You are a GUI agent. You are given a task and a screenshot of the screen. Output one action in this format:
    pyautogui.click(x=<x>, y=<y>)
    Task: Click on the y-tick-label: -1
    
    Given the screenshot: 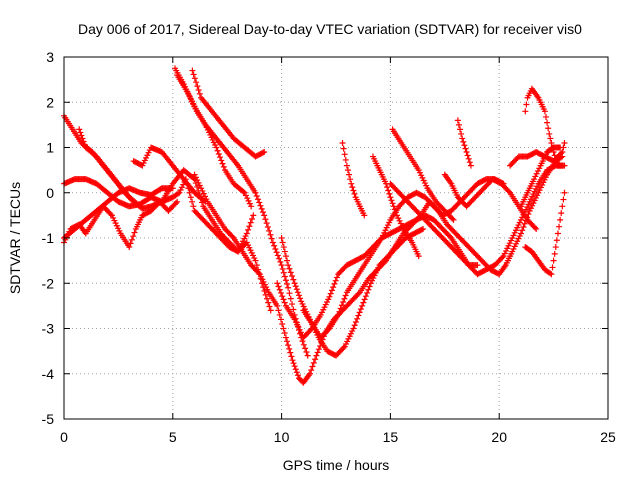 What is the action you would take?
    pyautogui.click(x=48, y=238)
    